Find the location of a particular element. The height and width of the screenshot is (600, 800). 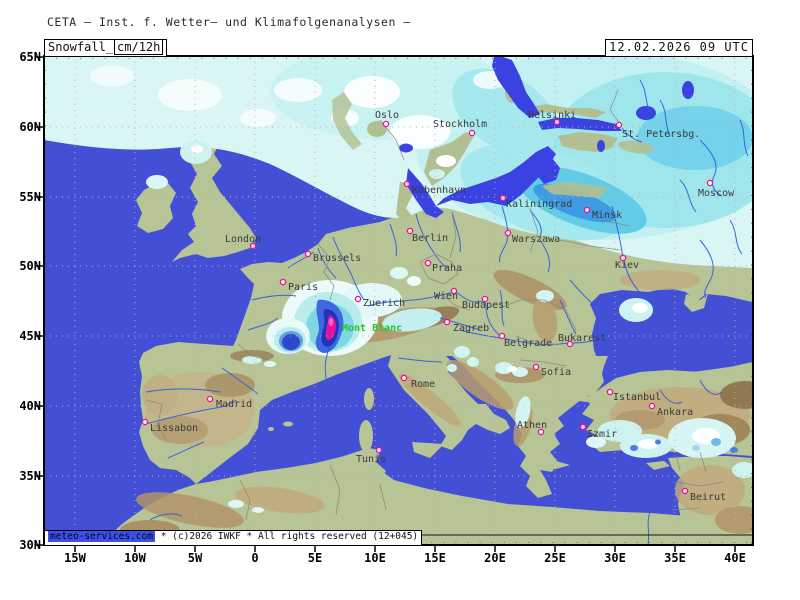

city-label: Belgrade is located at coordinates (528, 343).